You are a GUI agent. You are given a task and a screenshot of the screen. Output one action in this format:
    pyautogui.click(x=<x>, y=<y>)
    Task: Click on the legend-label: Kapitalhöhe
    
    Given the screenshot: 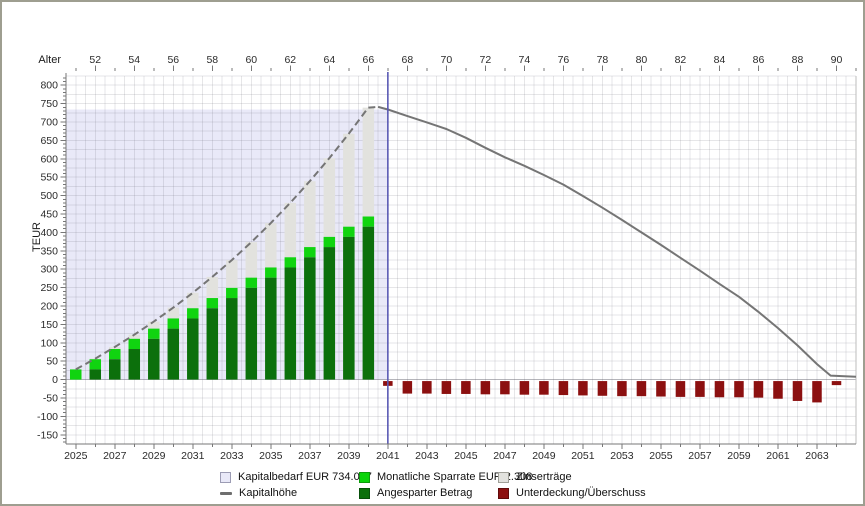 What is the action you would take?
    pyautogui.click(x=268, y=493)
    